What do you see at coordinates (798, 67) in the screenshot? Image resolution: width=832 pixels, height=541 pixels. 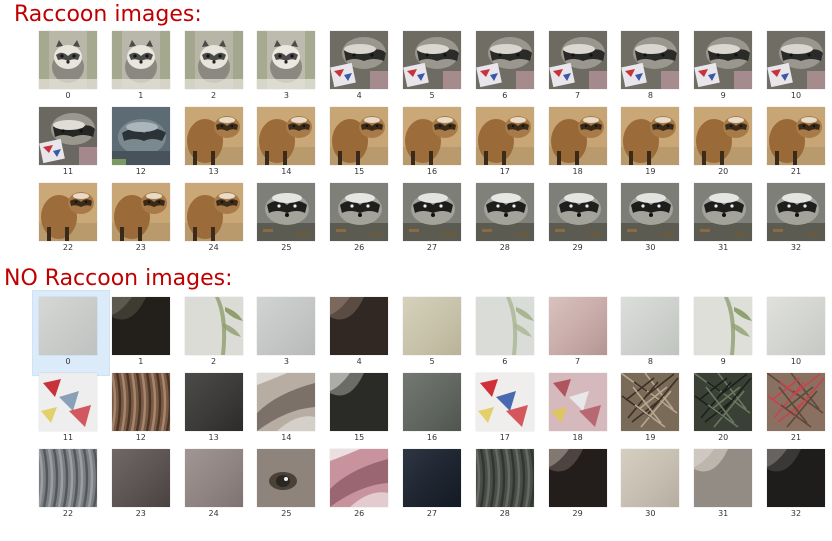 I see `image-tile-raccoon-10: 10` at bounding box center [798, 67].